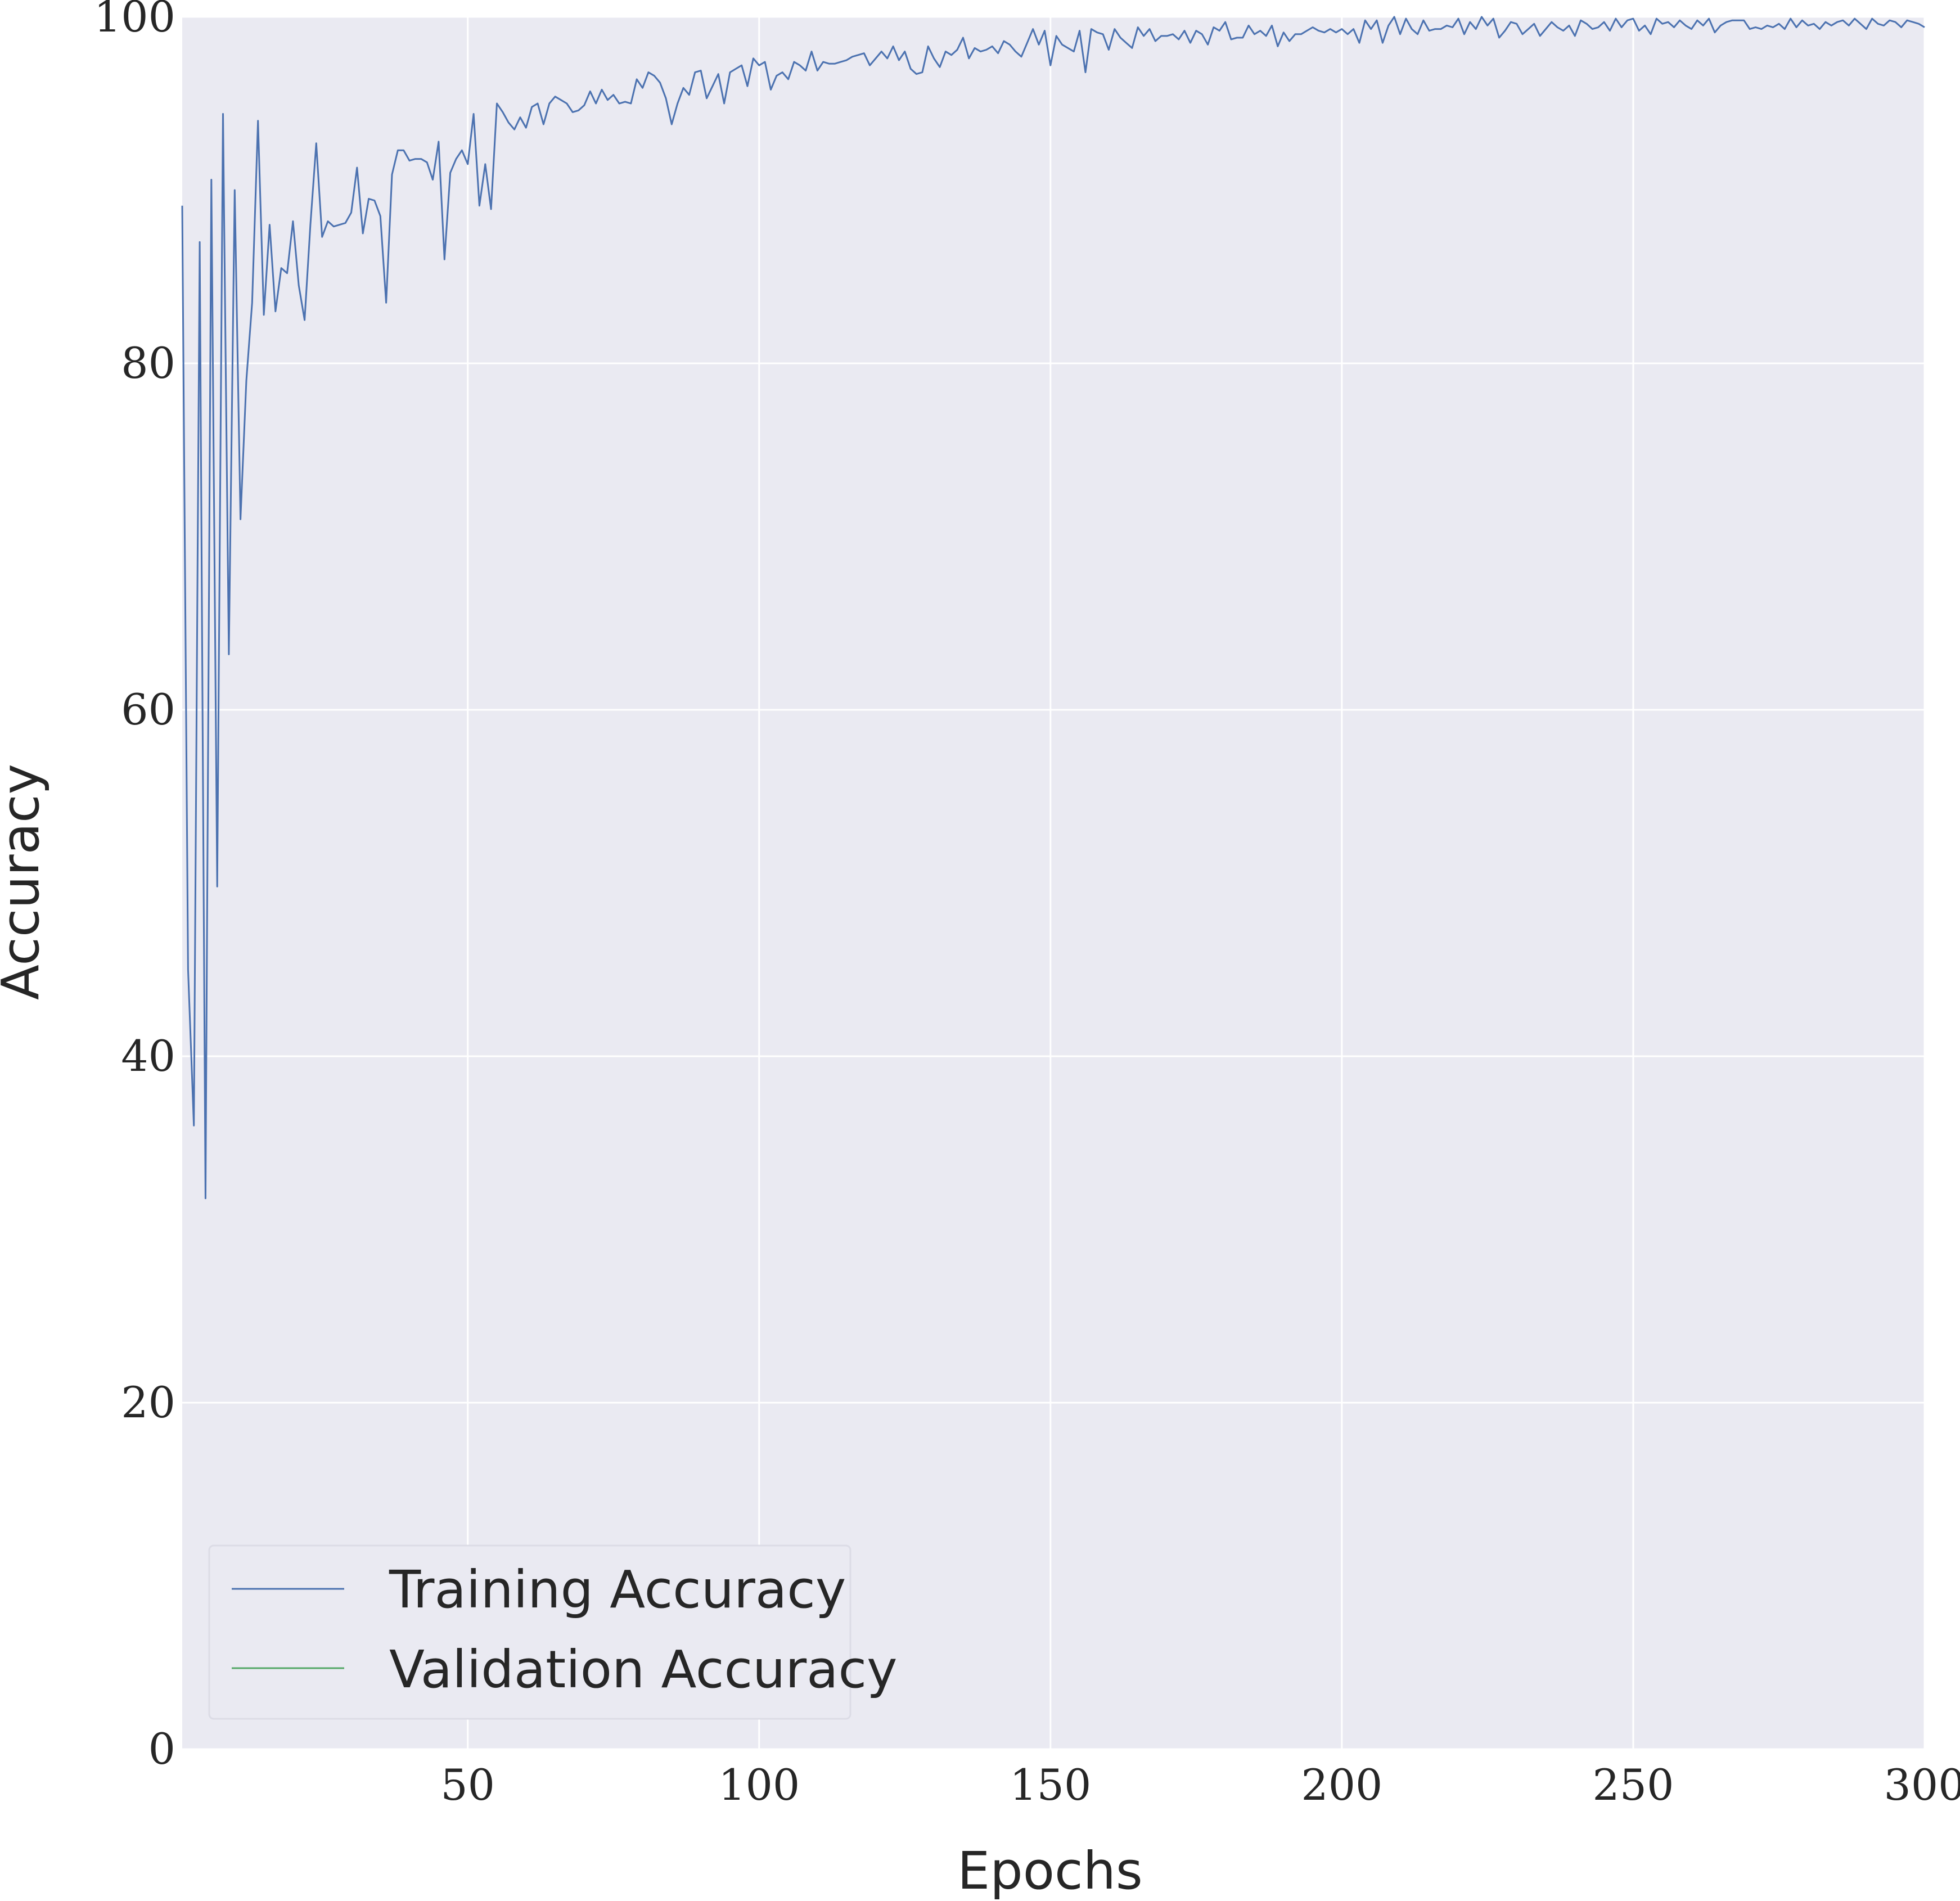 Image resolution: width=1960 pixels, height=1901 pixels. Describe the element at coordinates (161, 1749) in the screenshot. I see `y-tick-label: 0` at that location.